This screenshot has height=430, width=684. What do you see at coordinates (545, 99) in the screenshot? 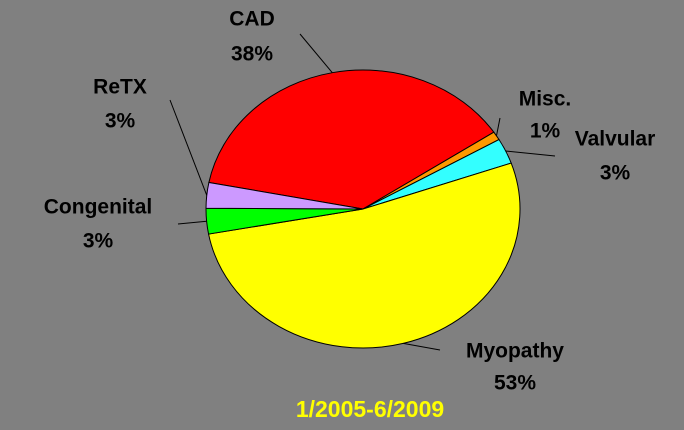
I see `slice-label: Misc.` at bounding box center [545, 99].